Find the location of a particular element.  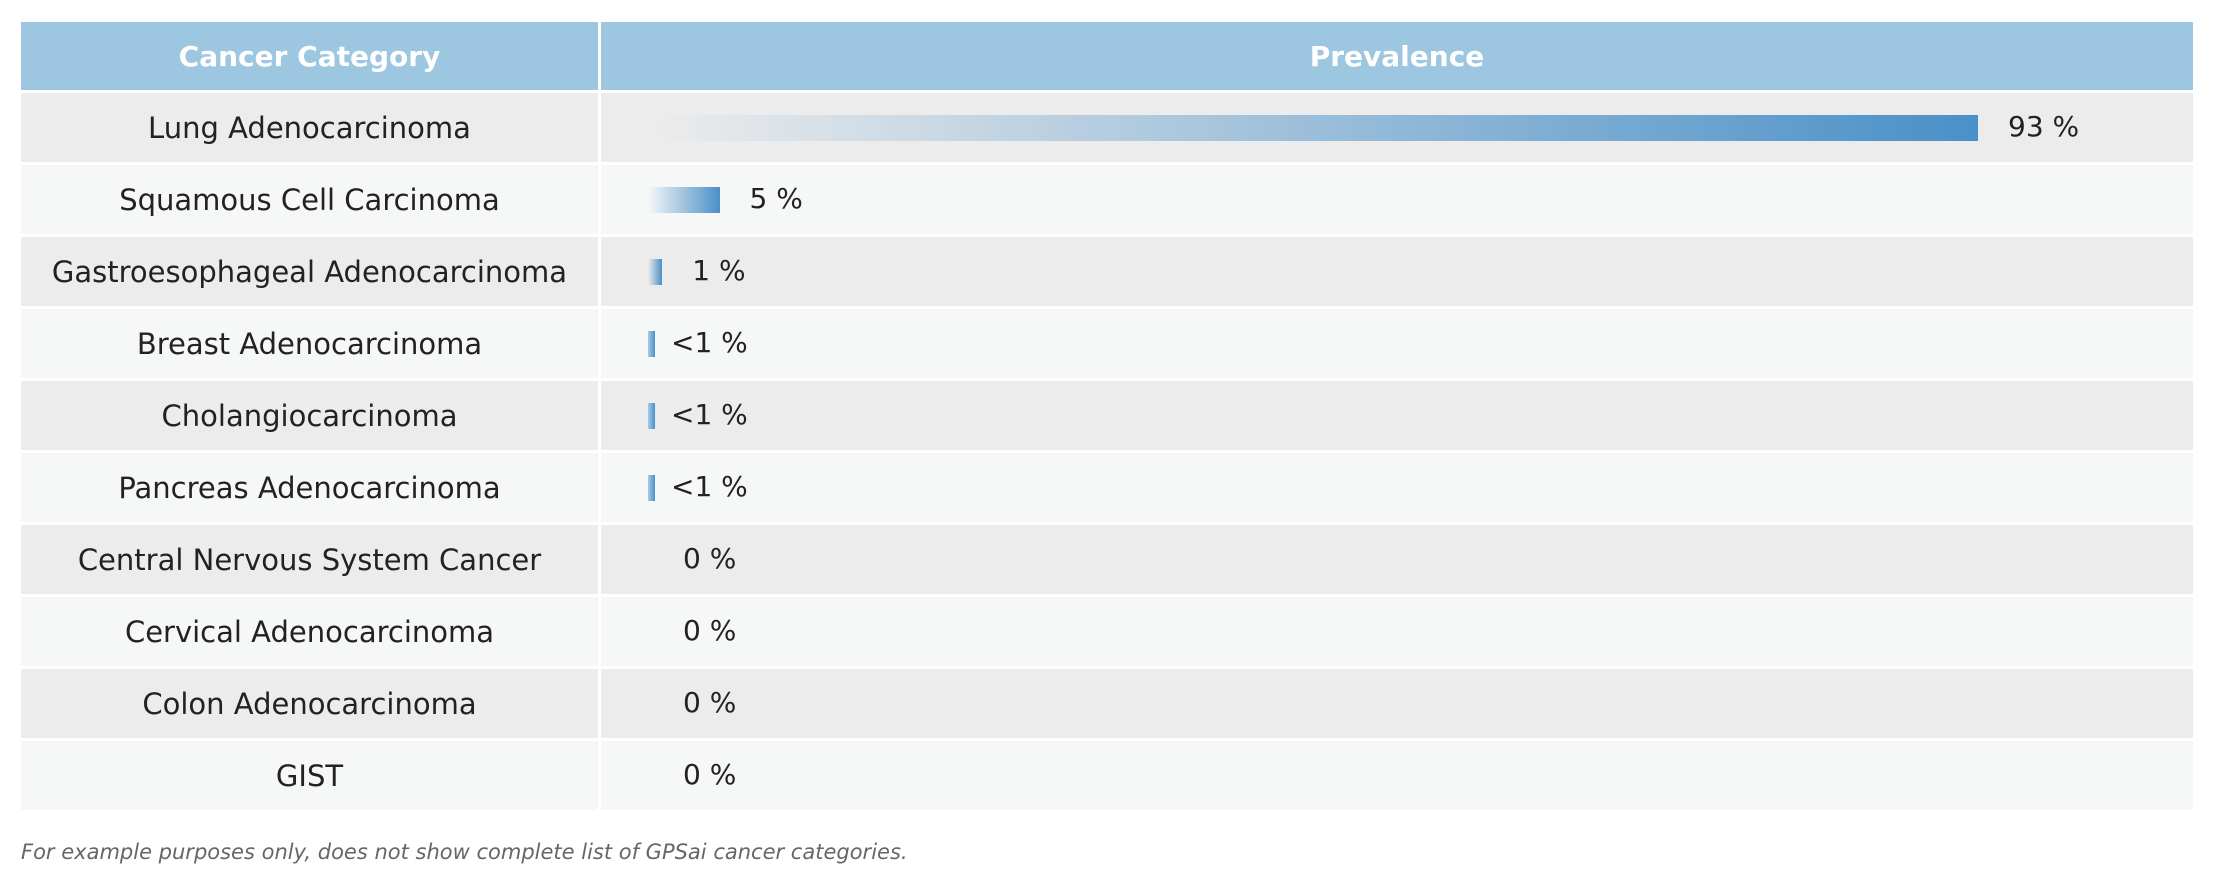

cancer-category-cell: Pancreas Adenocarcinoma is located at coordinates (309, 487).